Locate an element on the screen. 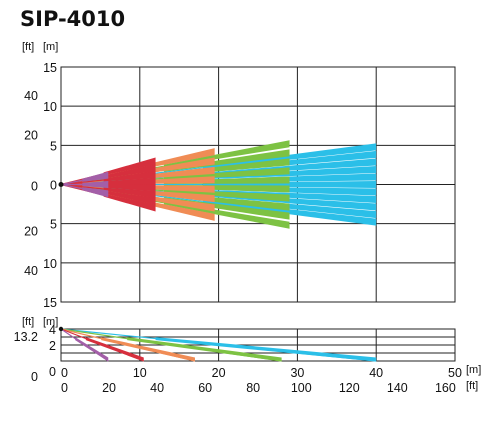  x-tick-ft: 140 is located at coordinates (397, 388).